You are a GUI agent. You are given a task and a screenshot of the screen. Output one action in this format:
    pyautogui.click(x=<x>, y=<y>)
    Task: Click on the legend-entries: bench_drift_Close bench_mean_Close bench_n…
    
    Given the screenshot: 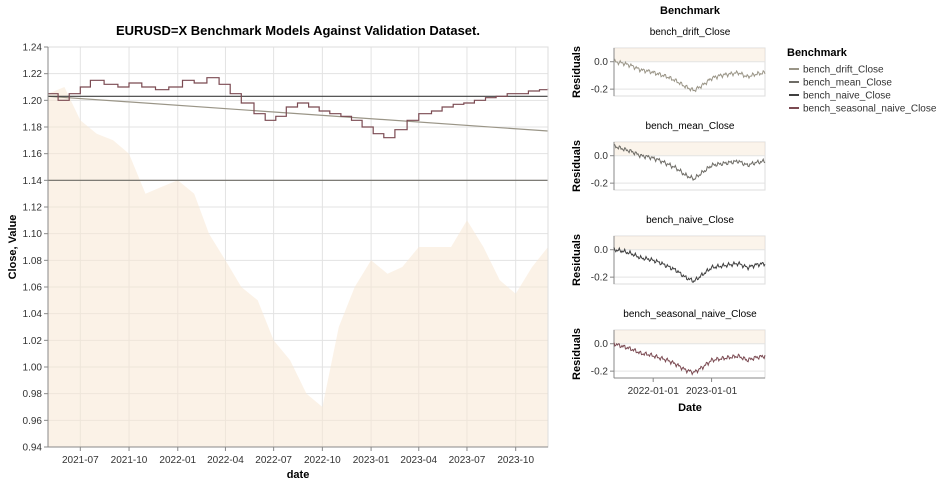 What is the action you would take?
    pyautogui.click(x=863, y=90)
    